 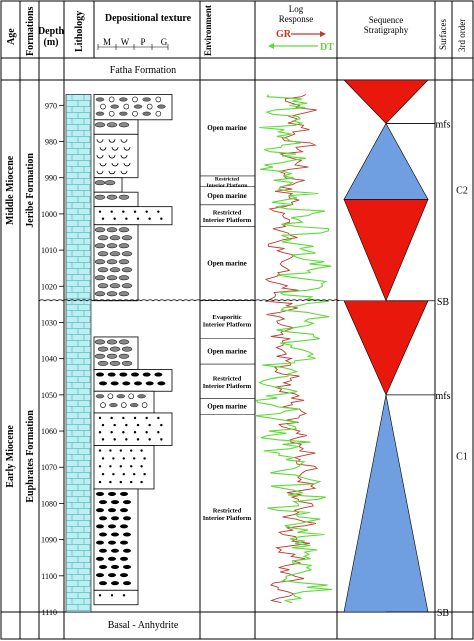 I want to click on depth-unit: (m), so click(x=51, y=42).